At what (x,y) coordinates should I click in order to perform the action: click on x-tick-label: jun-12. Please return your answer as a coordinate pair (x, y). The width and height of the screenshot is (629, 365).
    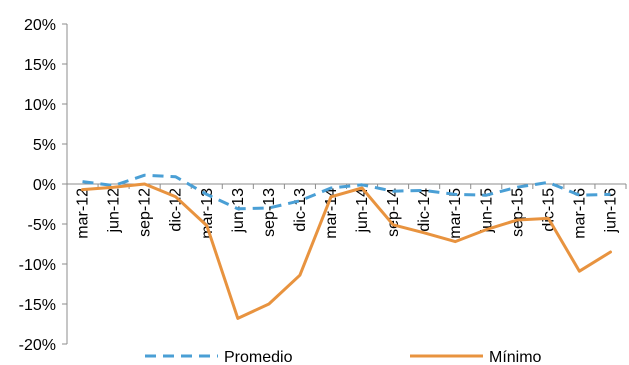
    Looking at the image, I should click on (114, 211).